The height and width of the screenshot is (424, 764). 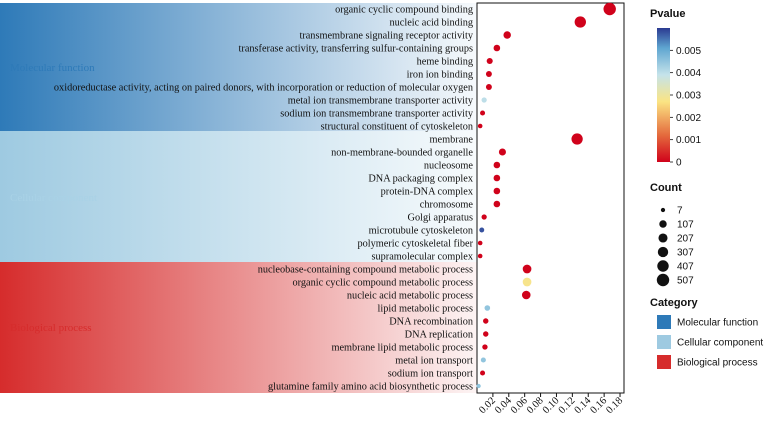 I want to click on category-legend-title: Category, so click(x=674, y=303).